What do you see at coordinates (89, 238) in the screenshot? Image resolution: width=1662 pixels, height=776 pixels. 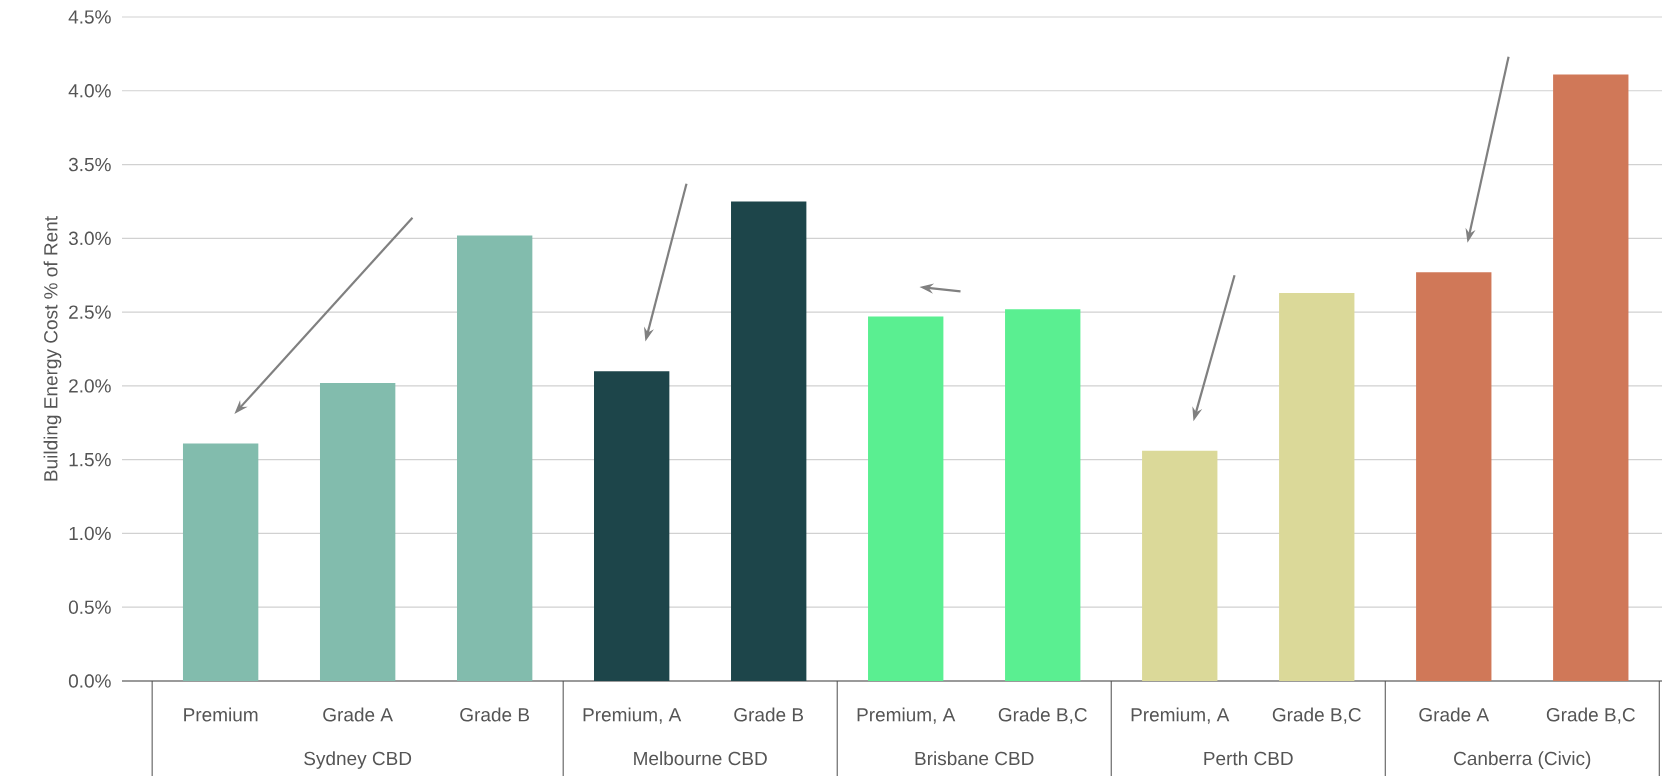 I see `y-tick-label: 3.0%` at bounding box center [89, 238].